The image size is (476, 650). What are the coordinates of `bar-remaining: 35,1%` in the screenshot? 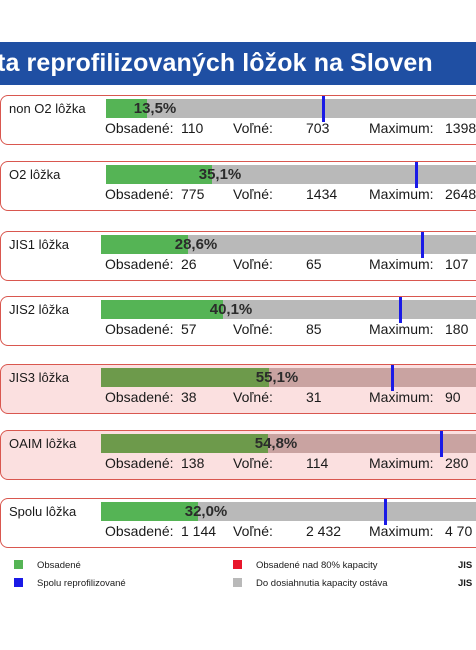 It's located at (291, 175).